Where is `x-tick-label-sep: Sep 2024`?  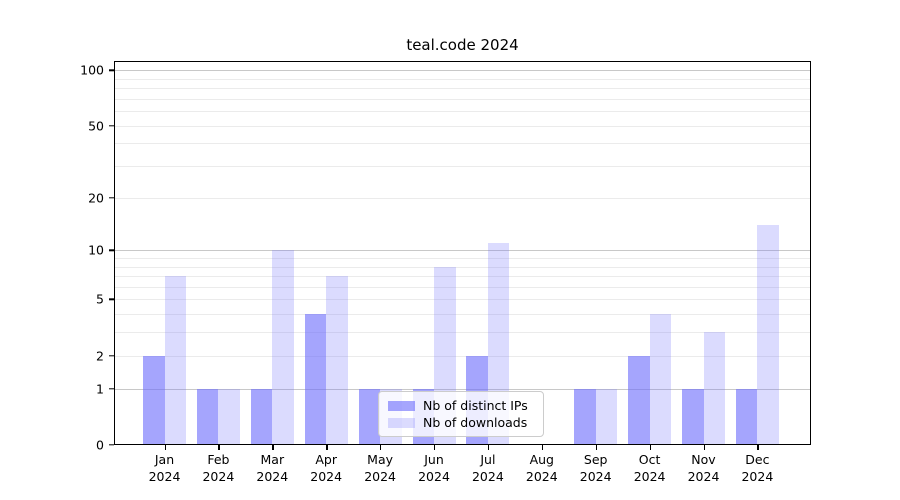 x-tick-label-sep: Sep 2024 is located at coordinates (596, 468).